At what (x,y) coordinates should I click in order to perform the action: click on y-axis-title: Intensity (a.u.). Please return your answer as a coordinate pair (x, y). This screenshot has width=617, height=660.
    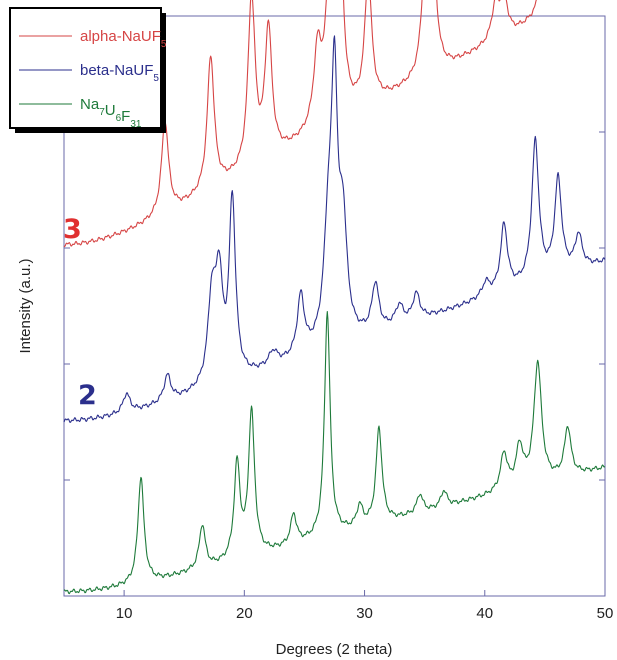
    Looking at the image, I should click on (25, 305).